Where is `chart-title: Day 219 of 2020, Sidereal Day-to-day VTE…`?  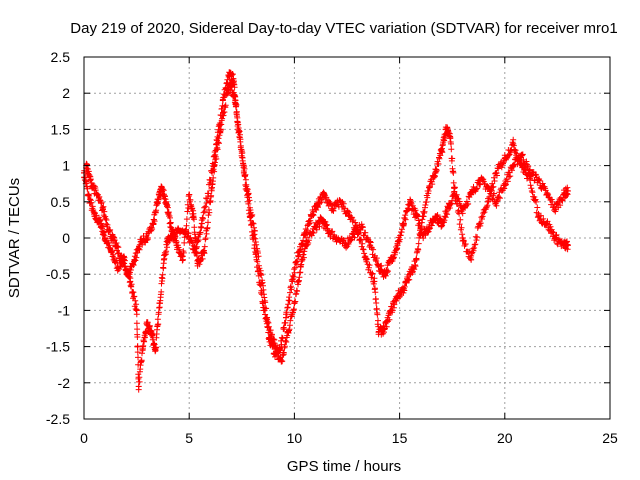 chart-title: Day 219 of 2020, Sidereal Day-to-day VTE… is located at coordinates (343, 28).